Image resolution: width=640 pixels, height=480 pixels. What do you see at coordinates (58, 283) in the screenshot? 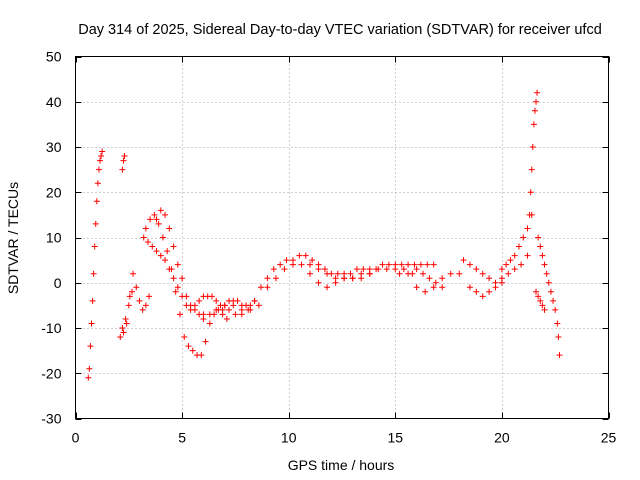
I see `y-tick-label: 0` at bounding box center [58, 283].